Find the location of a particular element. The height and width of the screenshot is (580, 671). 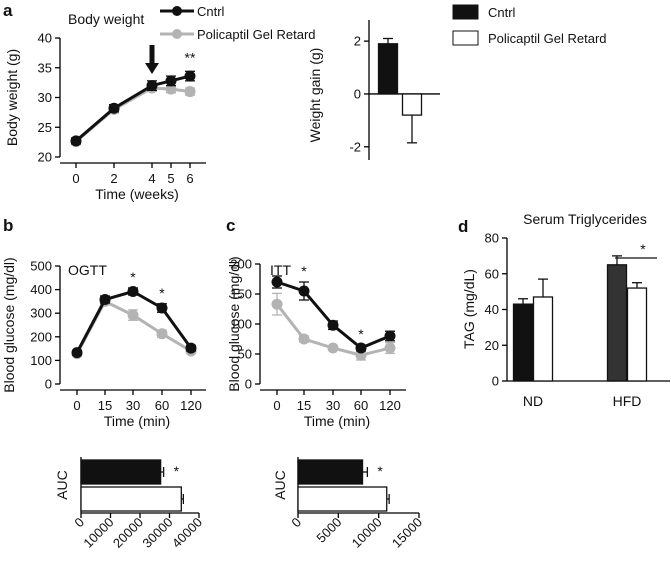

body-weight-ytick-label: 35 is located at coordinates (45, 67).